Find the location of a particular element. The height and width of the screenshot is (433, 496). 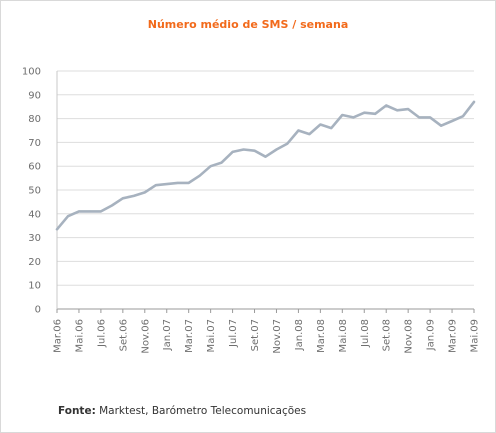

y-tick-label: 70 is located at coordinates (34, 143).